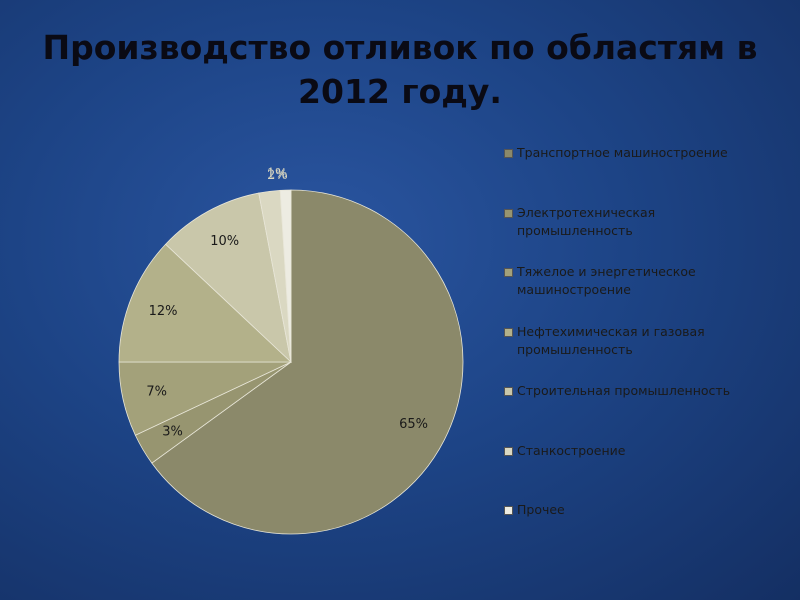 Image resolution: width=800 pixels, height=600 pixels. I want to click on legend-label: Транспортное машиностроение, so click(622, 152).